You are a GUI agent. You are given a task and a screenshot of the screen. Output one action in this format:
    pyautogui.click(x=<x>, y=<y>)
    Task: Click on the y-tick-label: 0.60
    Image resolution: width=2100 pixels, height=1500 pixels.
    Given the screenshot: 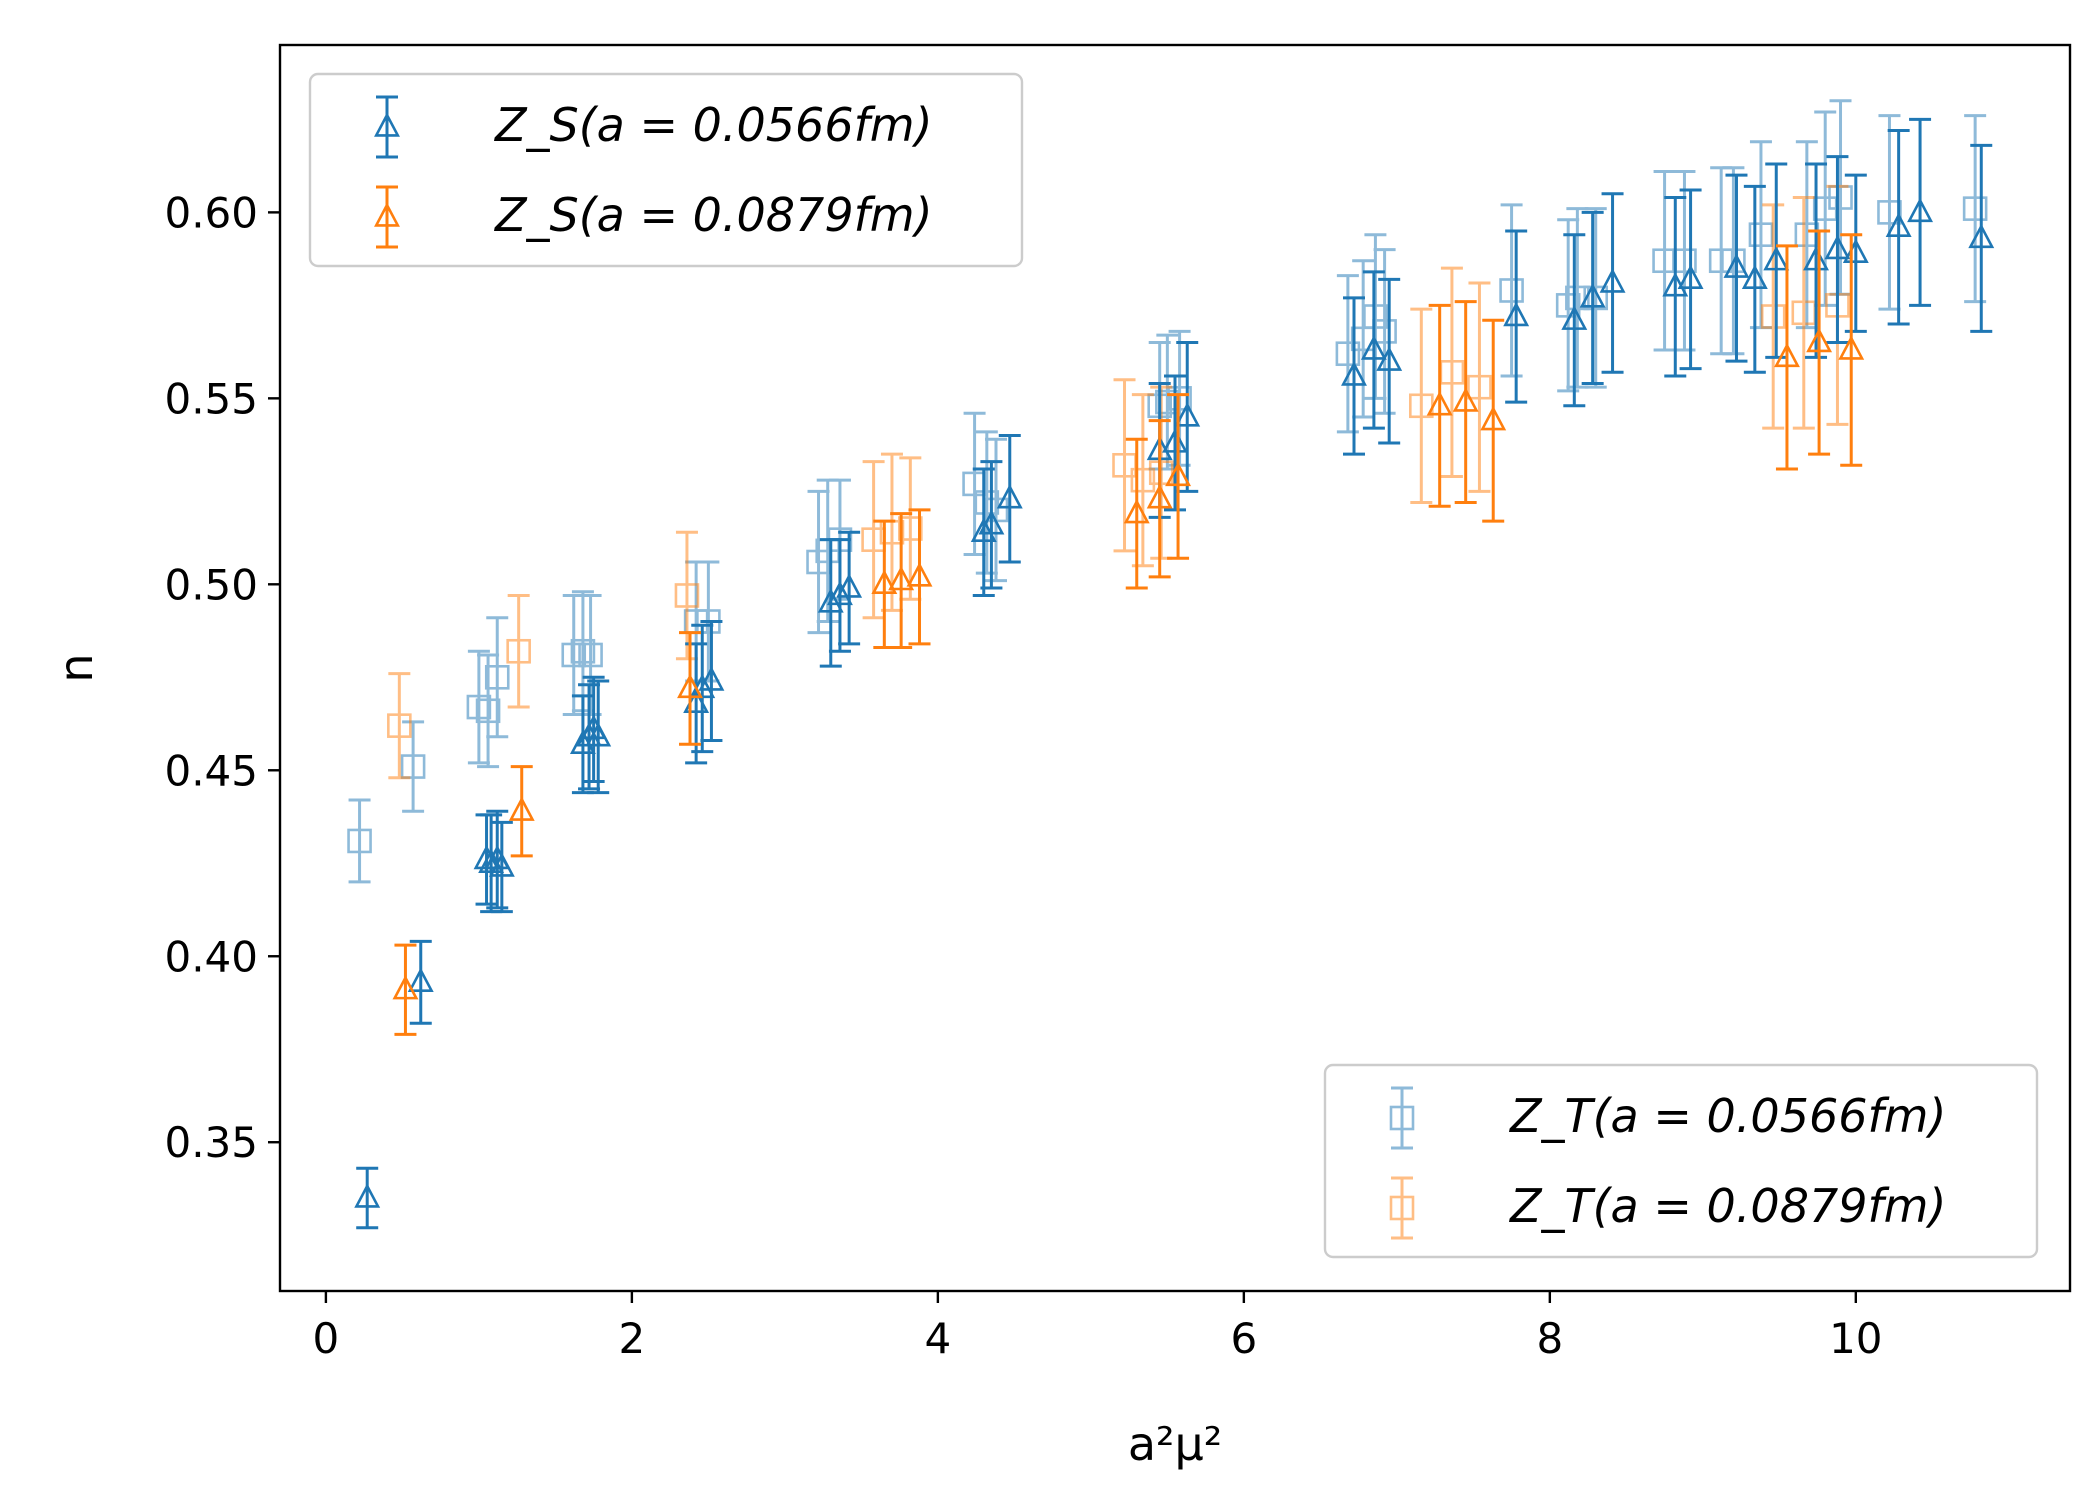 What is the action you would take?
    pyautogui.click(x=211, y=212)
    